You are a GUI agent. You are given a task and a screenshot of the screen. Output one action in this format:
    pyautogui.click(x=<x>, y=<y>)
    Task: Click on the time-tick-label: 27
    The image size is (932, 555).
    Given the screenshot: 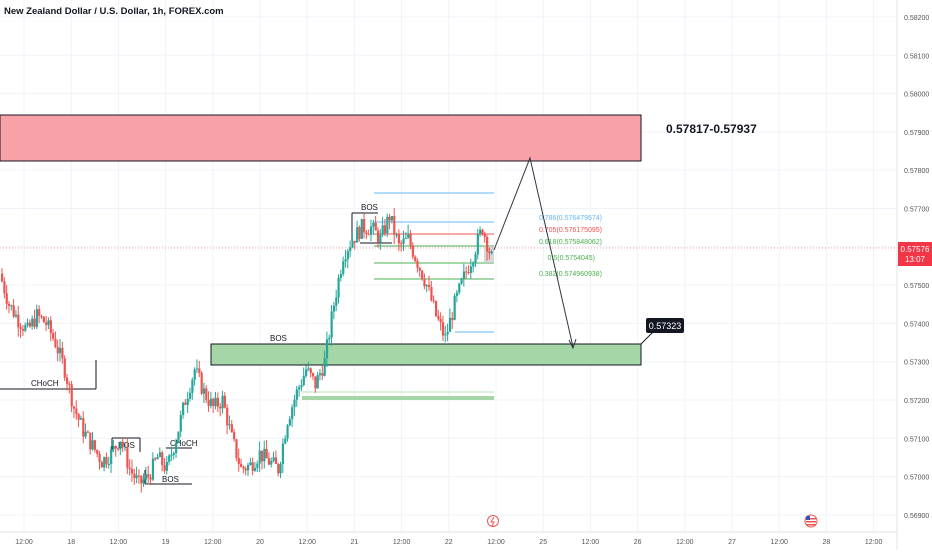 What is the action you would take?
    pyautogui.click(x=732, y=542)
    